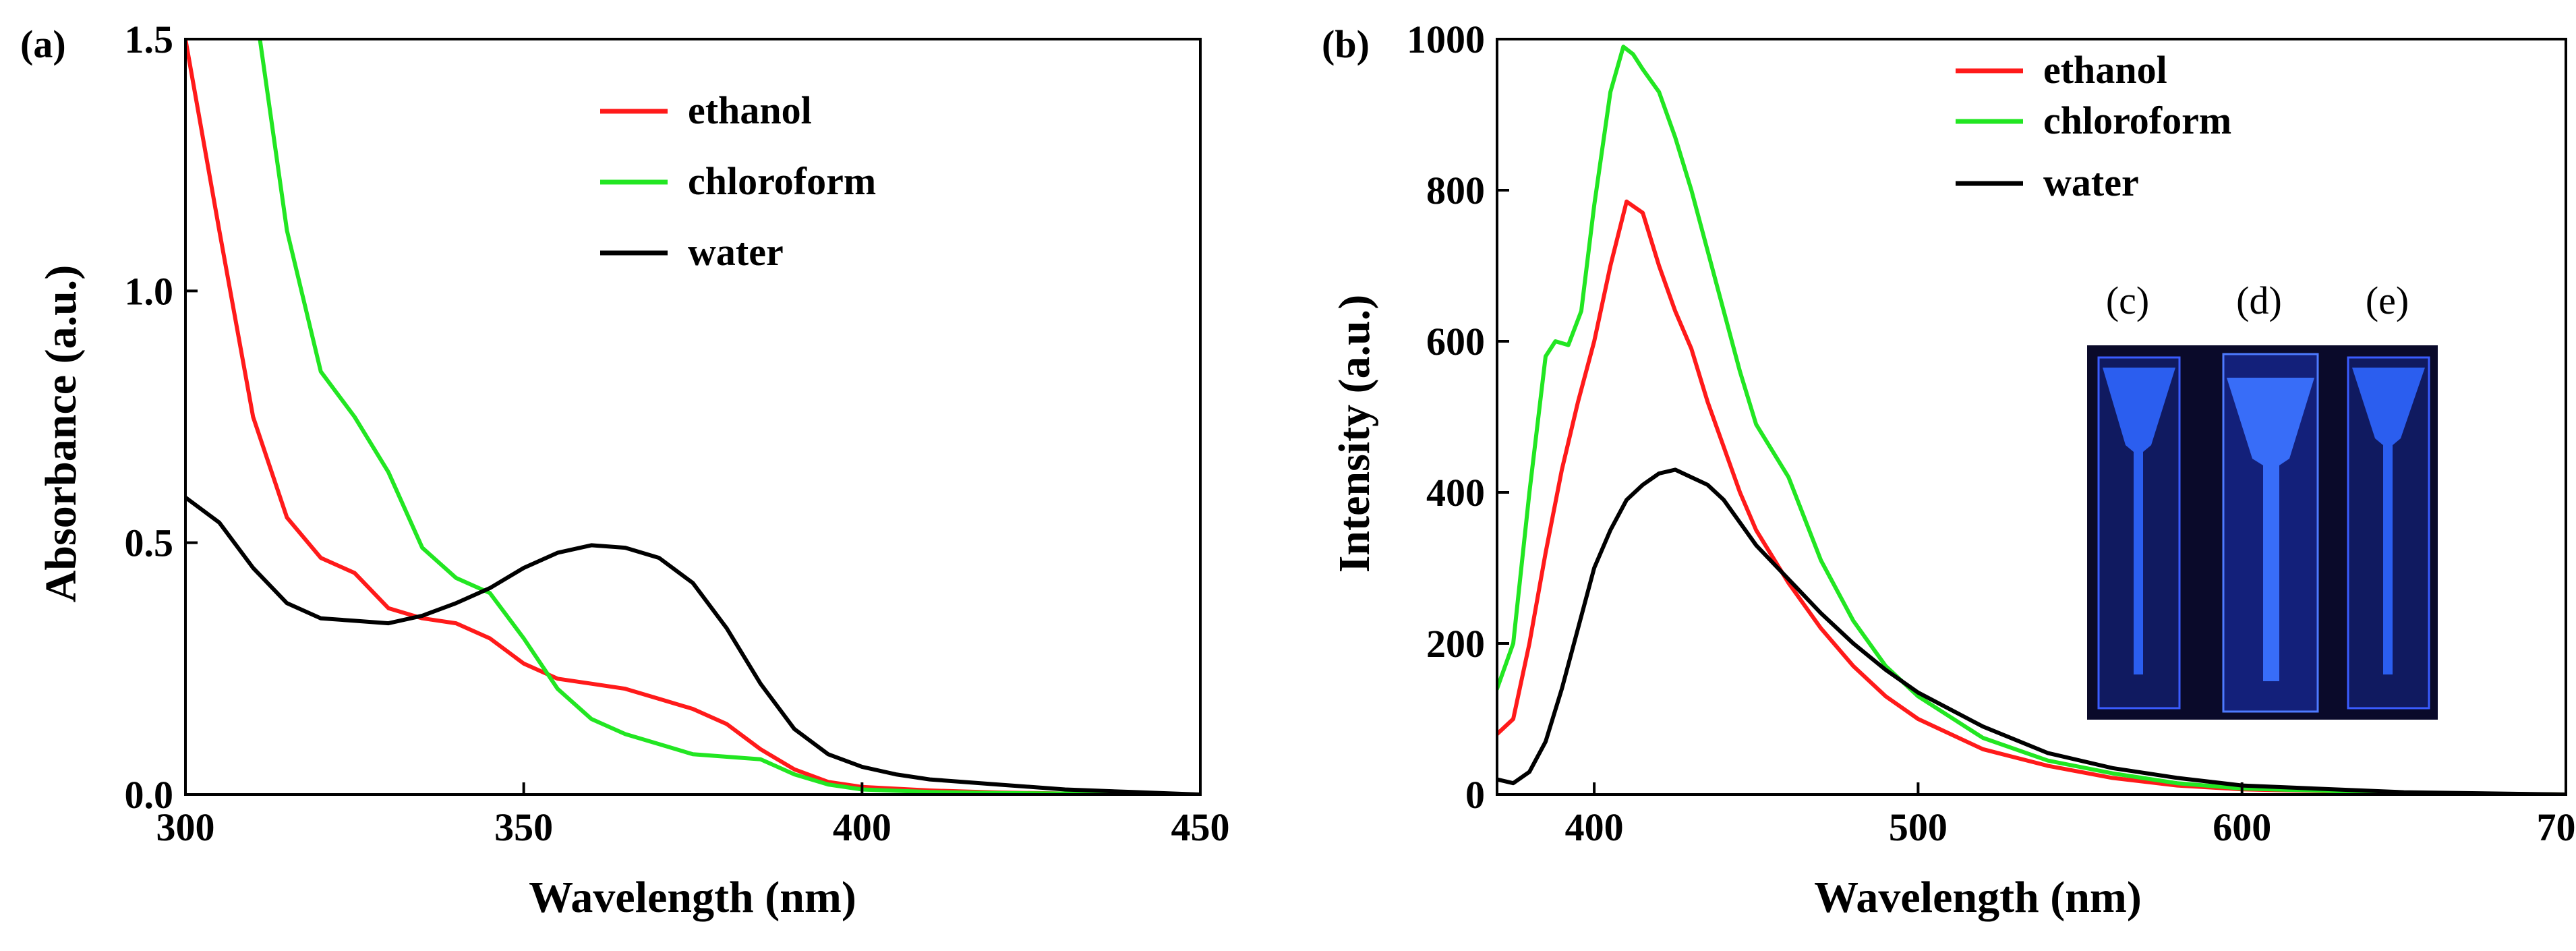  Describe the element at coordinates (1978, 898) in the screenshot. I see `panel-b-x-axis-title: Wavelength (nm)` at that location.